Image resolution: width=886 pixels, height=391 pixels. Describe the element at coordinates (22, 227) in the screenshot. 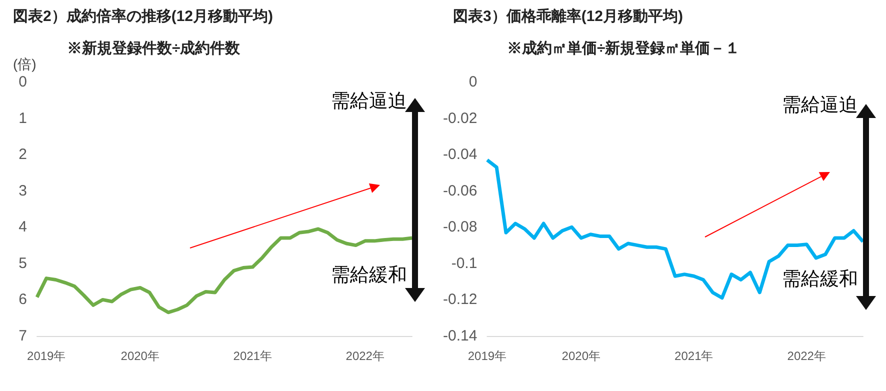

I see `y-tick-label: 4` at that location.